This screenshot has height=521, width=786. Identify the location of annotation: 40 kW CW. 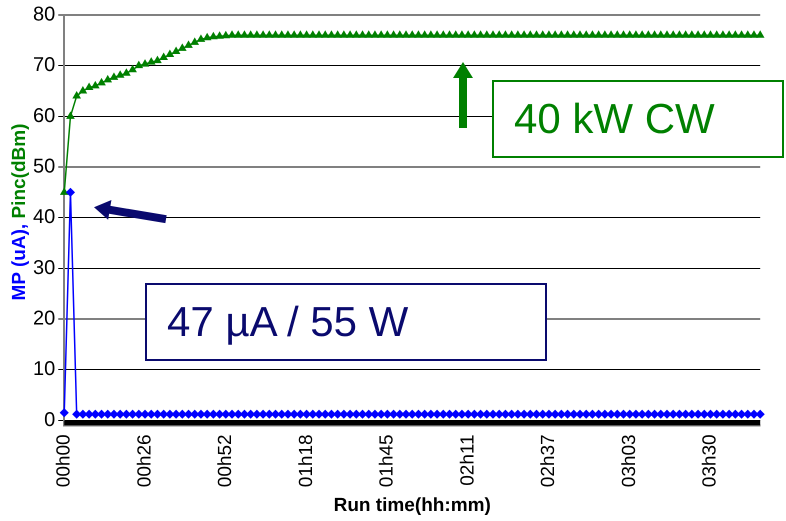
(614, 119).